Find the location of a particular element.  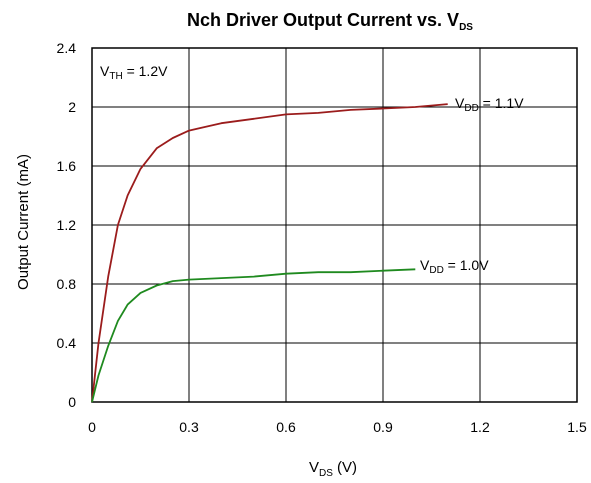

y-tick-label: 0.4 is located at coordinates (67, 343).